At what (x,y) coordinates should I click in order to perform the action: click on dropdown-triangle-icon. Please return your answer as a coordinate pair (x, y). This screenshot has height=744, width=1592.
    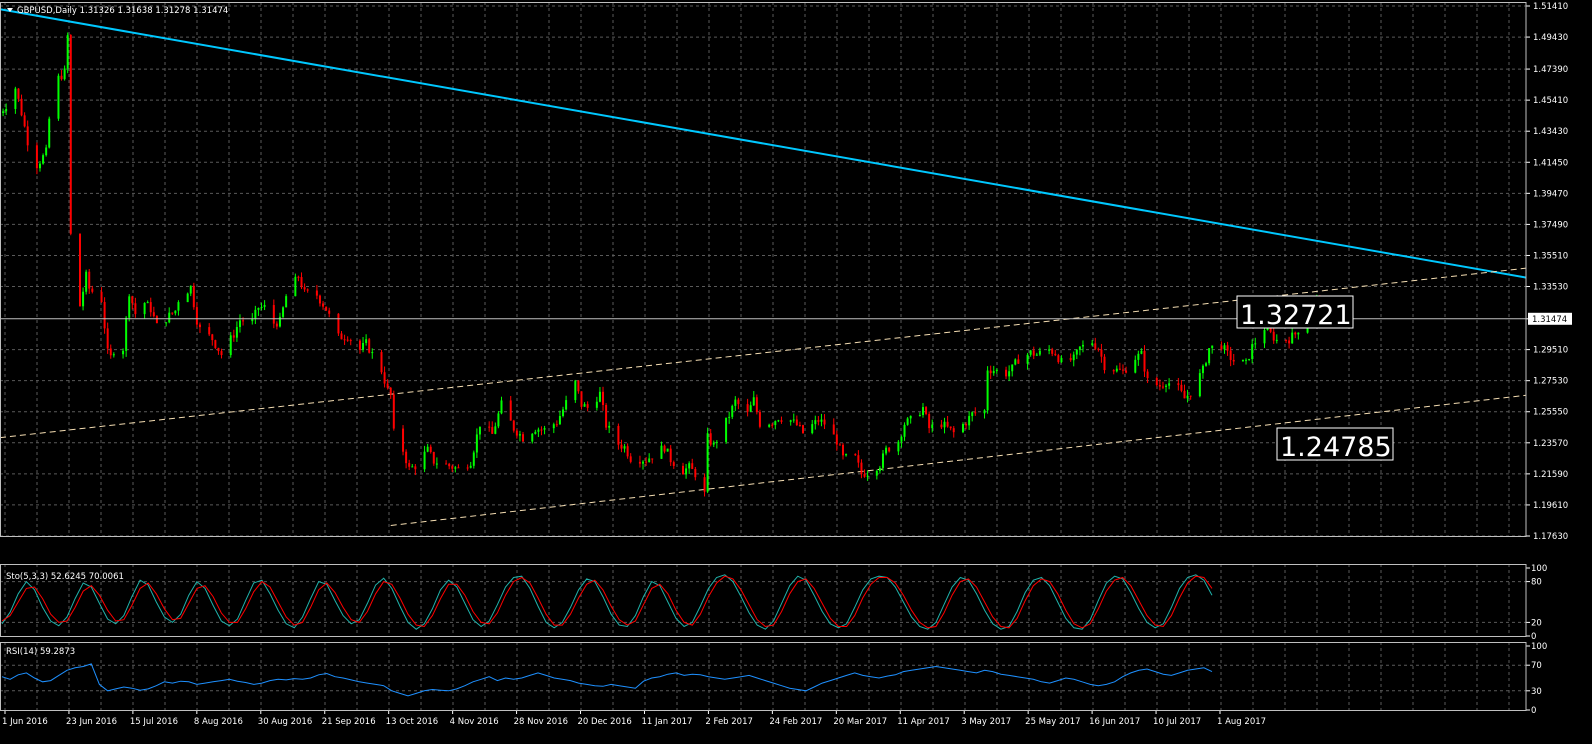
    Looking at the image, I should click on (10, 10).